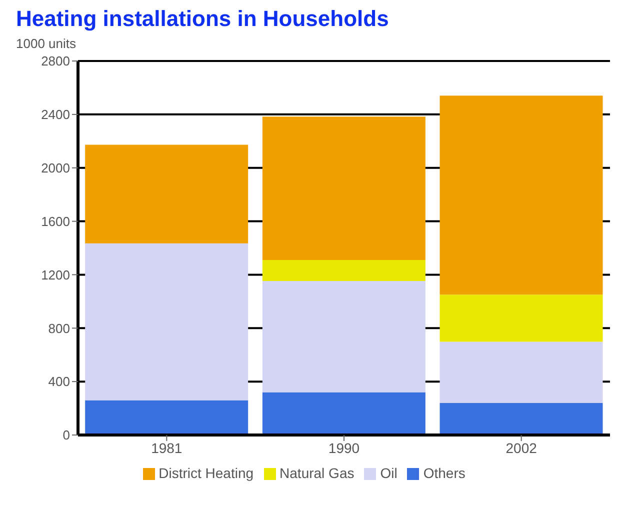 The image size is (638, 509). Describe the element at coordinates (522, 448) in the screenshot. I see `x-tick-label: 2002` at that location.